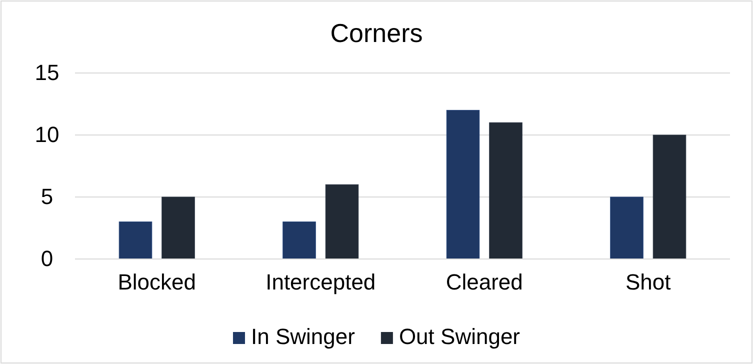  What do you see at coordinates (302, 336) in the screenshot?
I see `legend-label: In Swinger` at bounding box center [302, 336].